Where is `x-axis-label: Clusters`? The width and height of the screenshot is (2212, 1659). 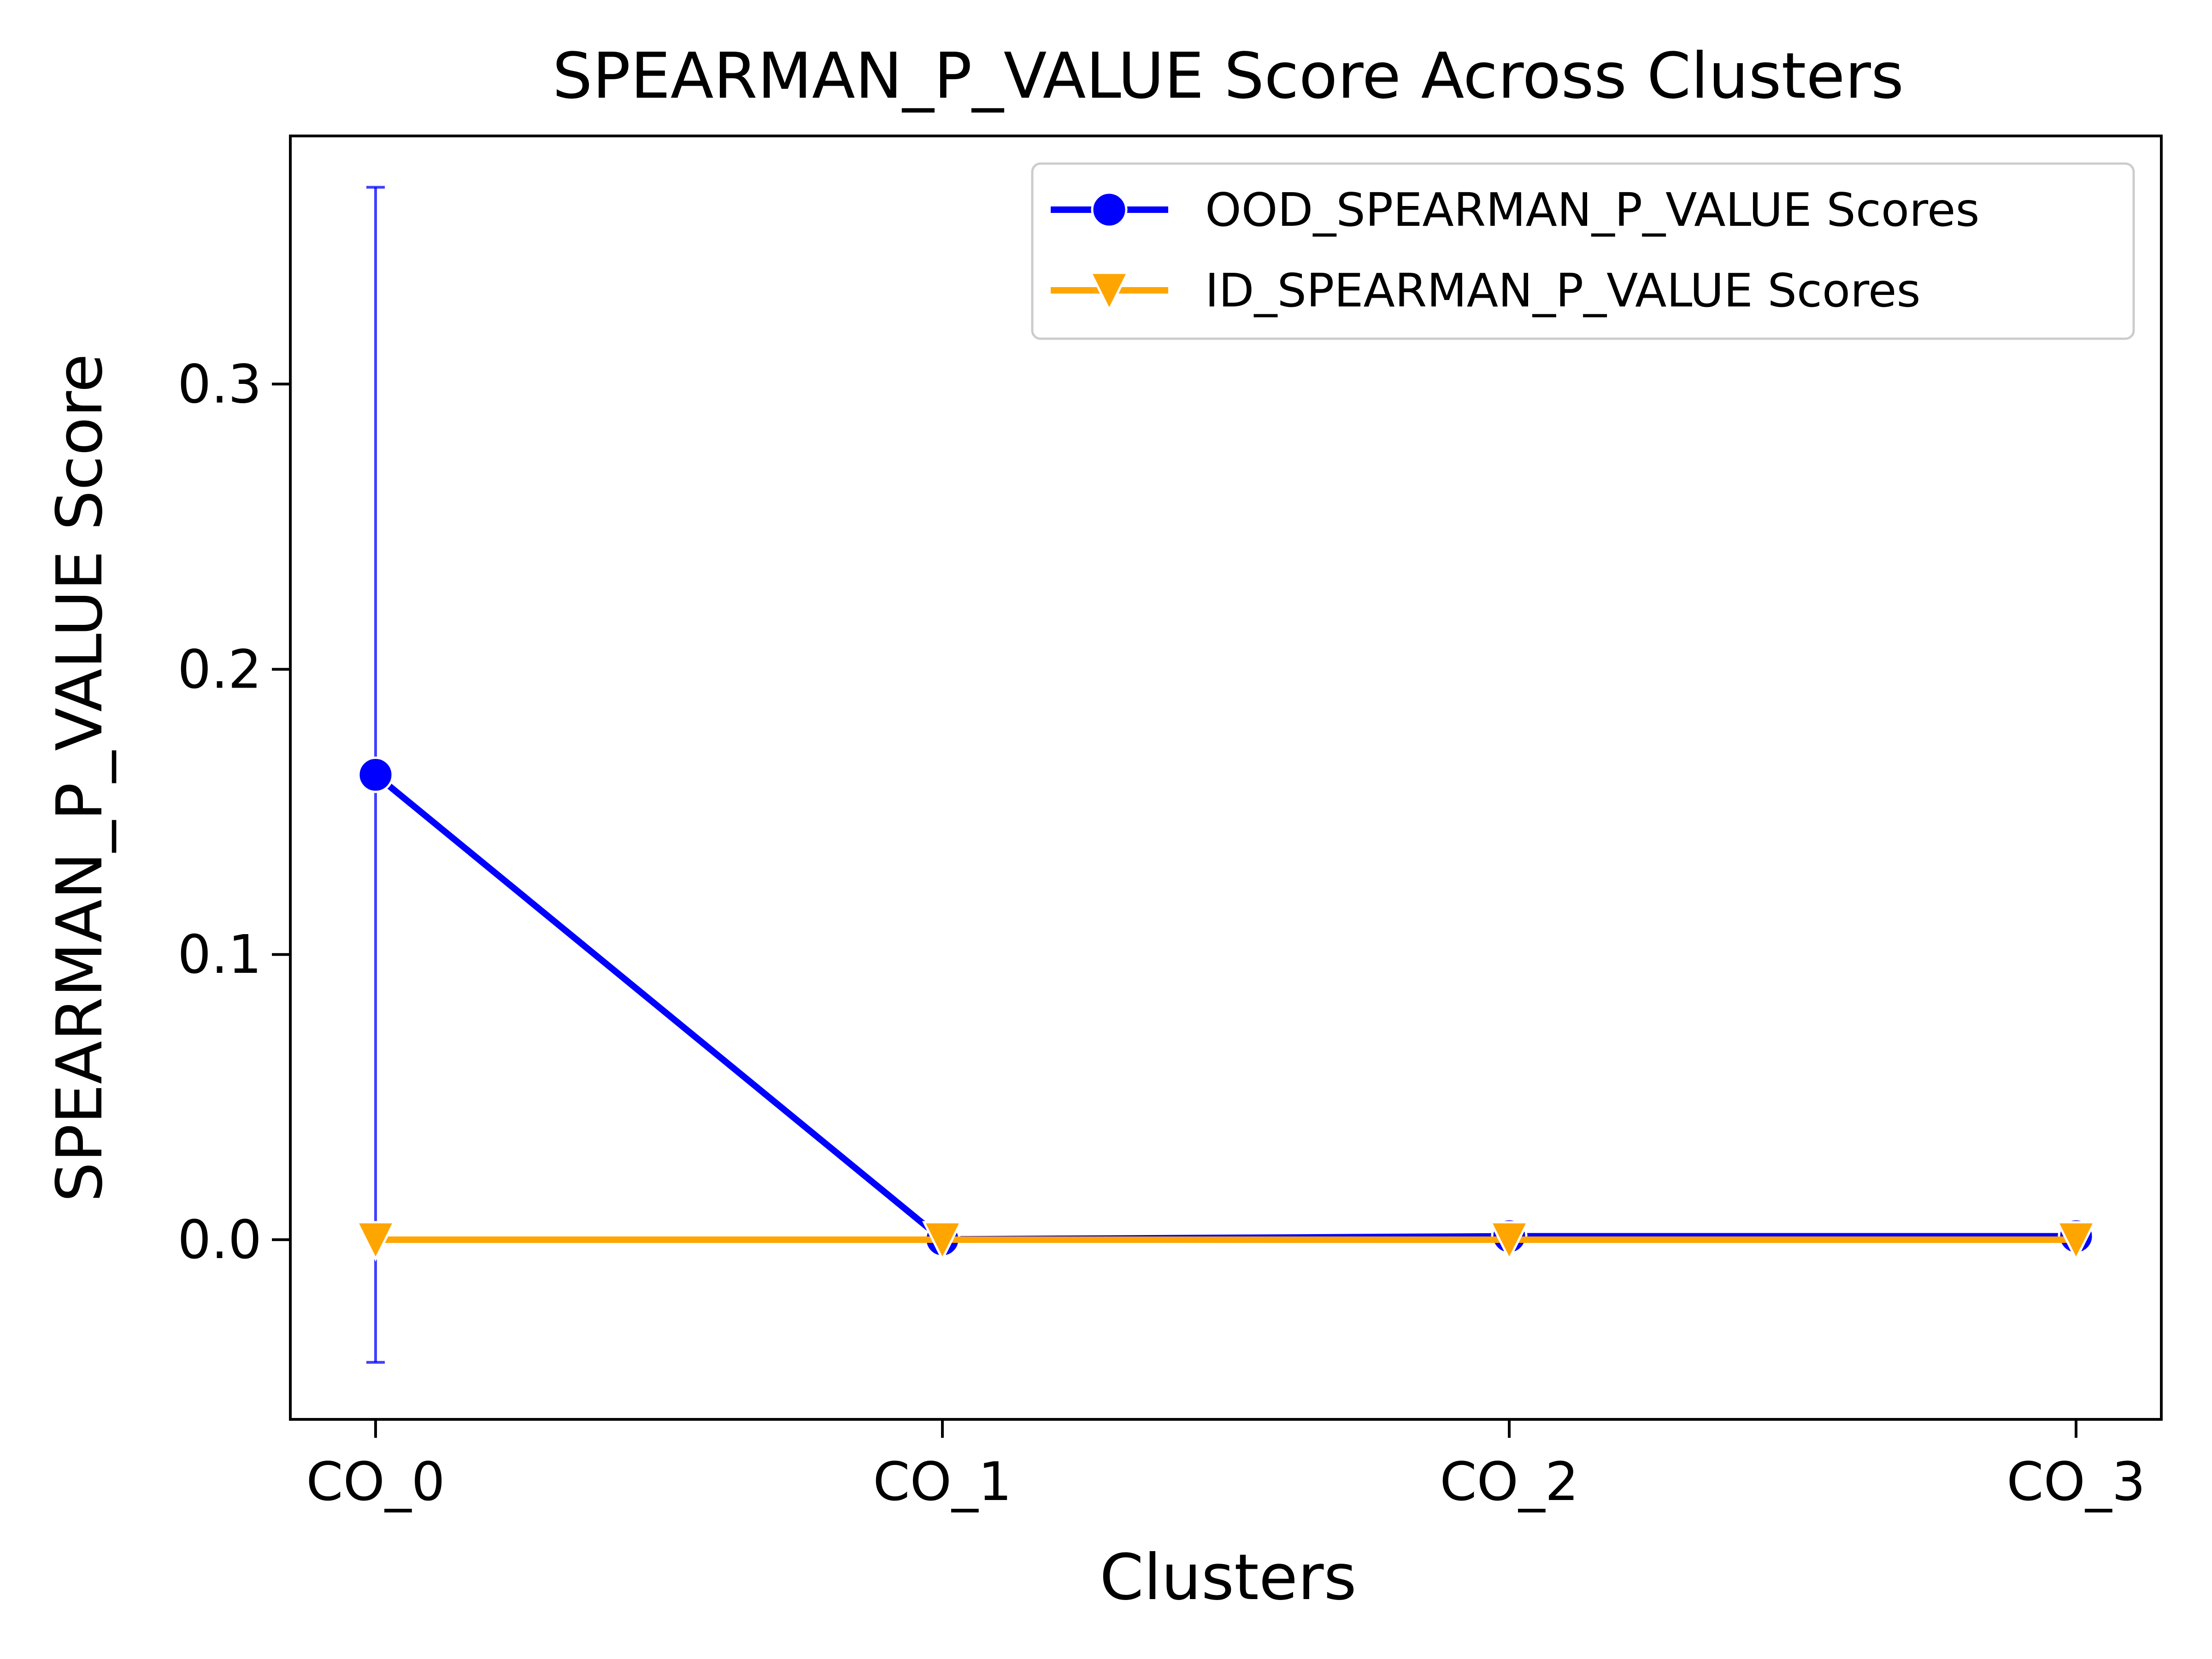
x-axis-label: Clusters is located at coordinates (1228, 1577).